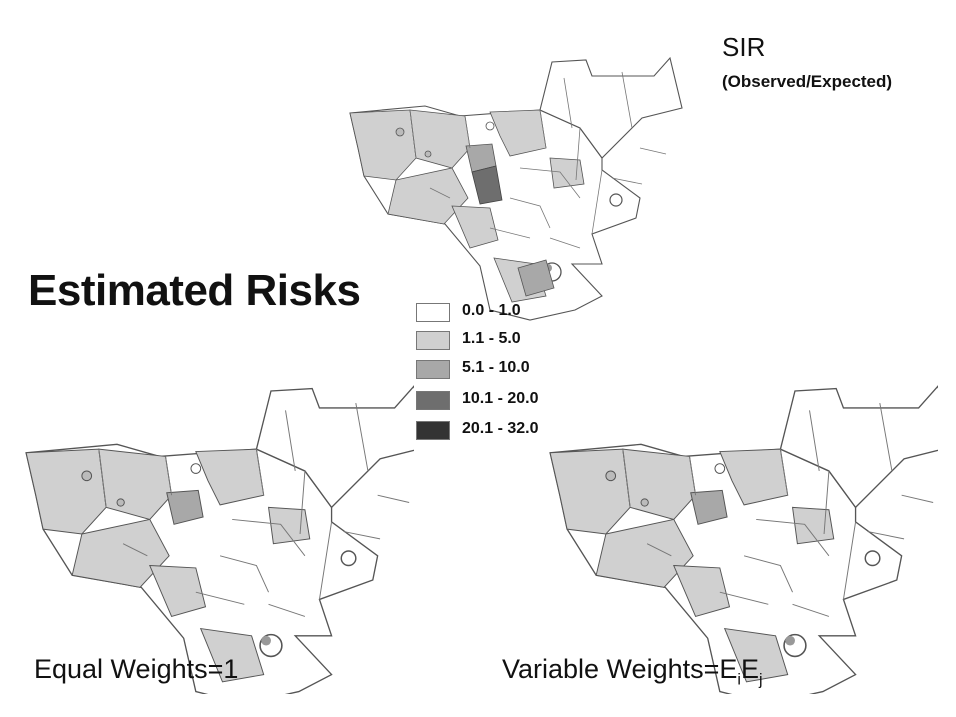  I want to click on equal-weights-caption: Equal Weights=1, so click(136, 669).